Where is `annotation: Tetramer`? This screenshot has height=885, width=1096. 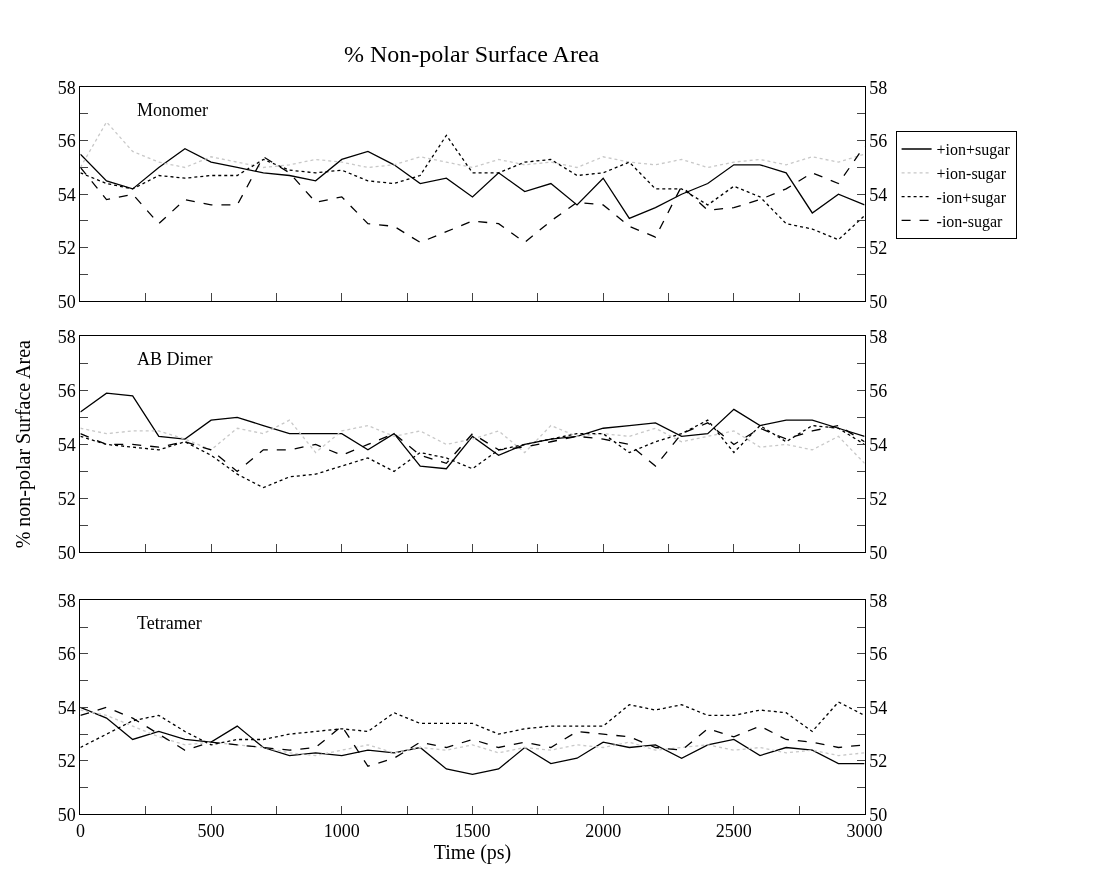 annotation: Tetramer is located at coordinates (169, 623).